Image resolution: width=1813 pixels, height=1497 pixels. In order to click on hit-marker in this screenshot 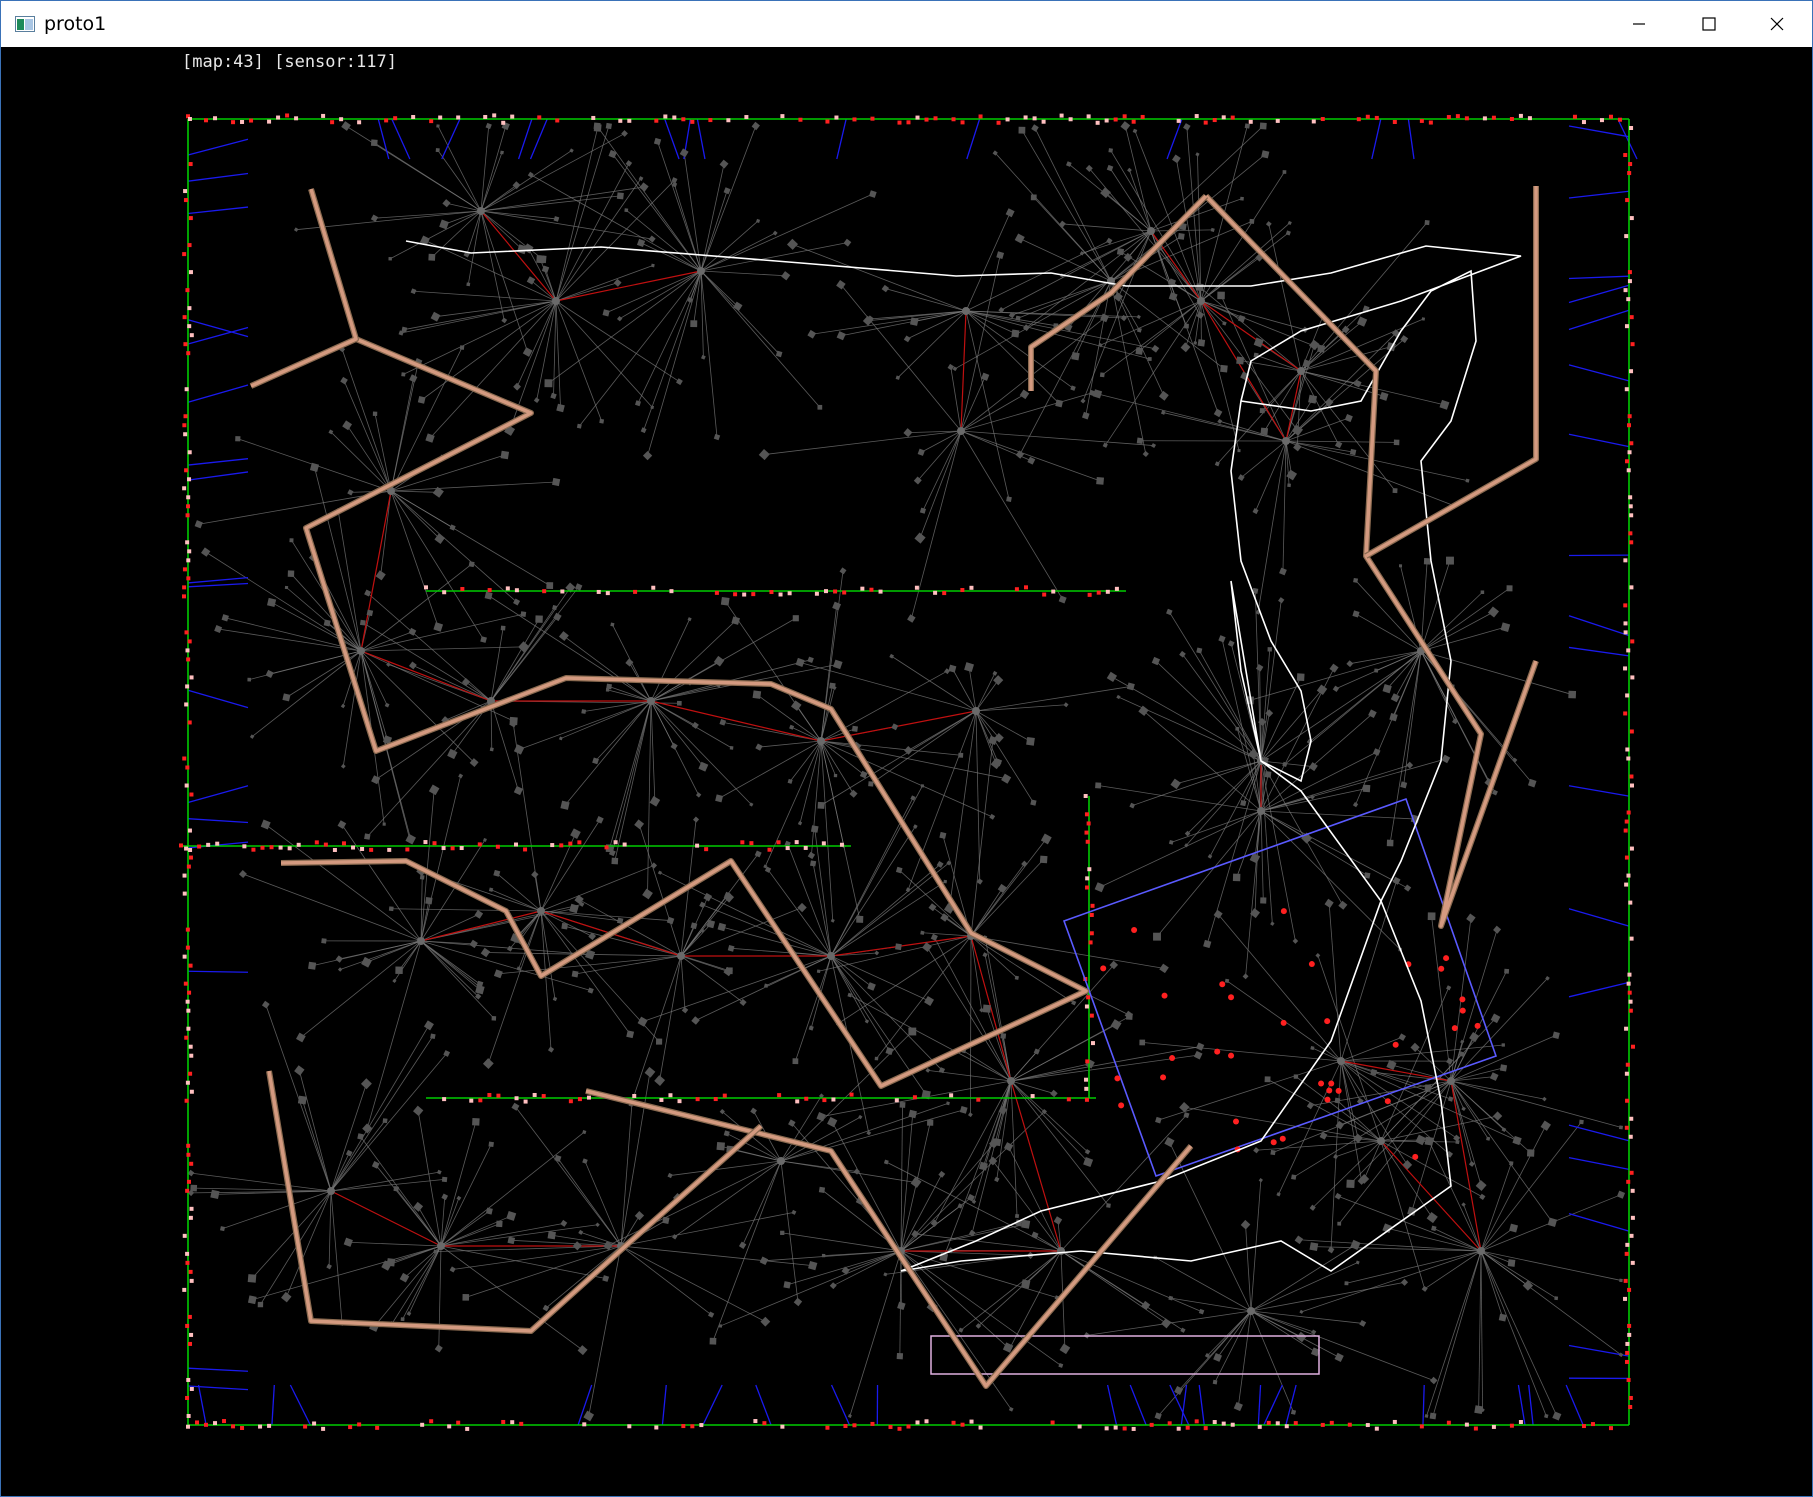, I will do `click(1462, 999)`.